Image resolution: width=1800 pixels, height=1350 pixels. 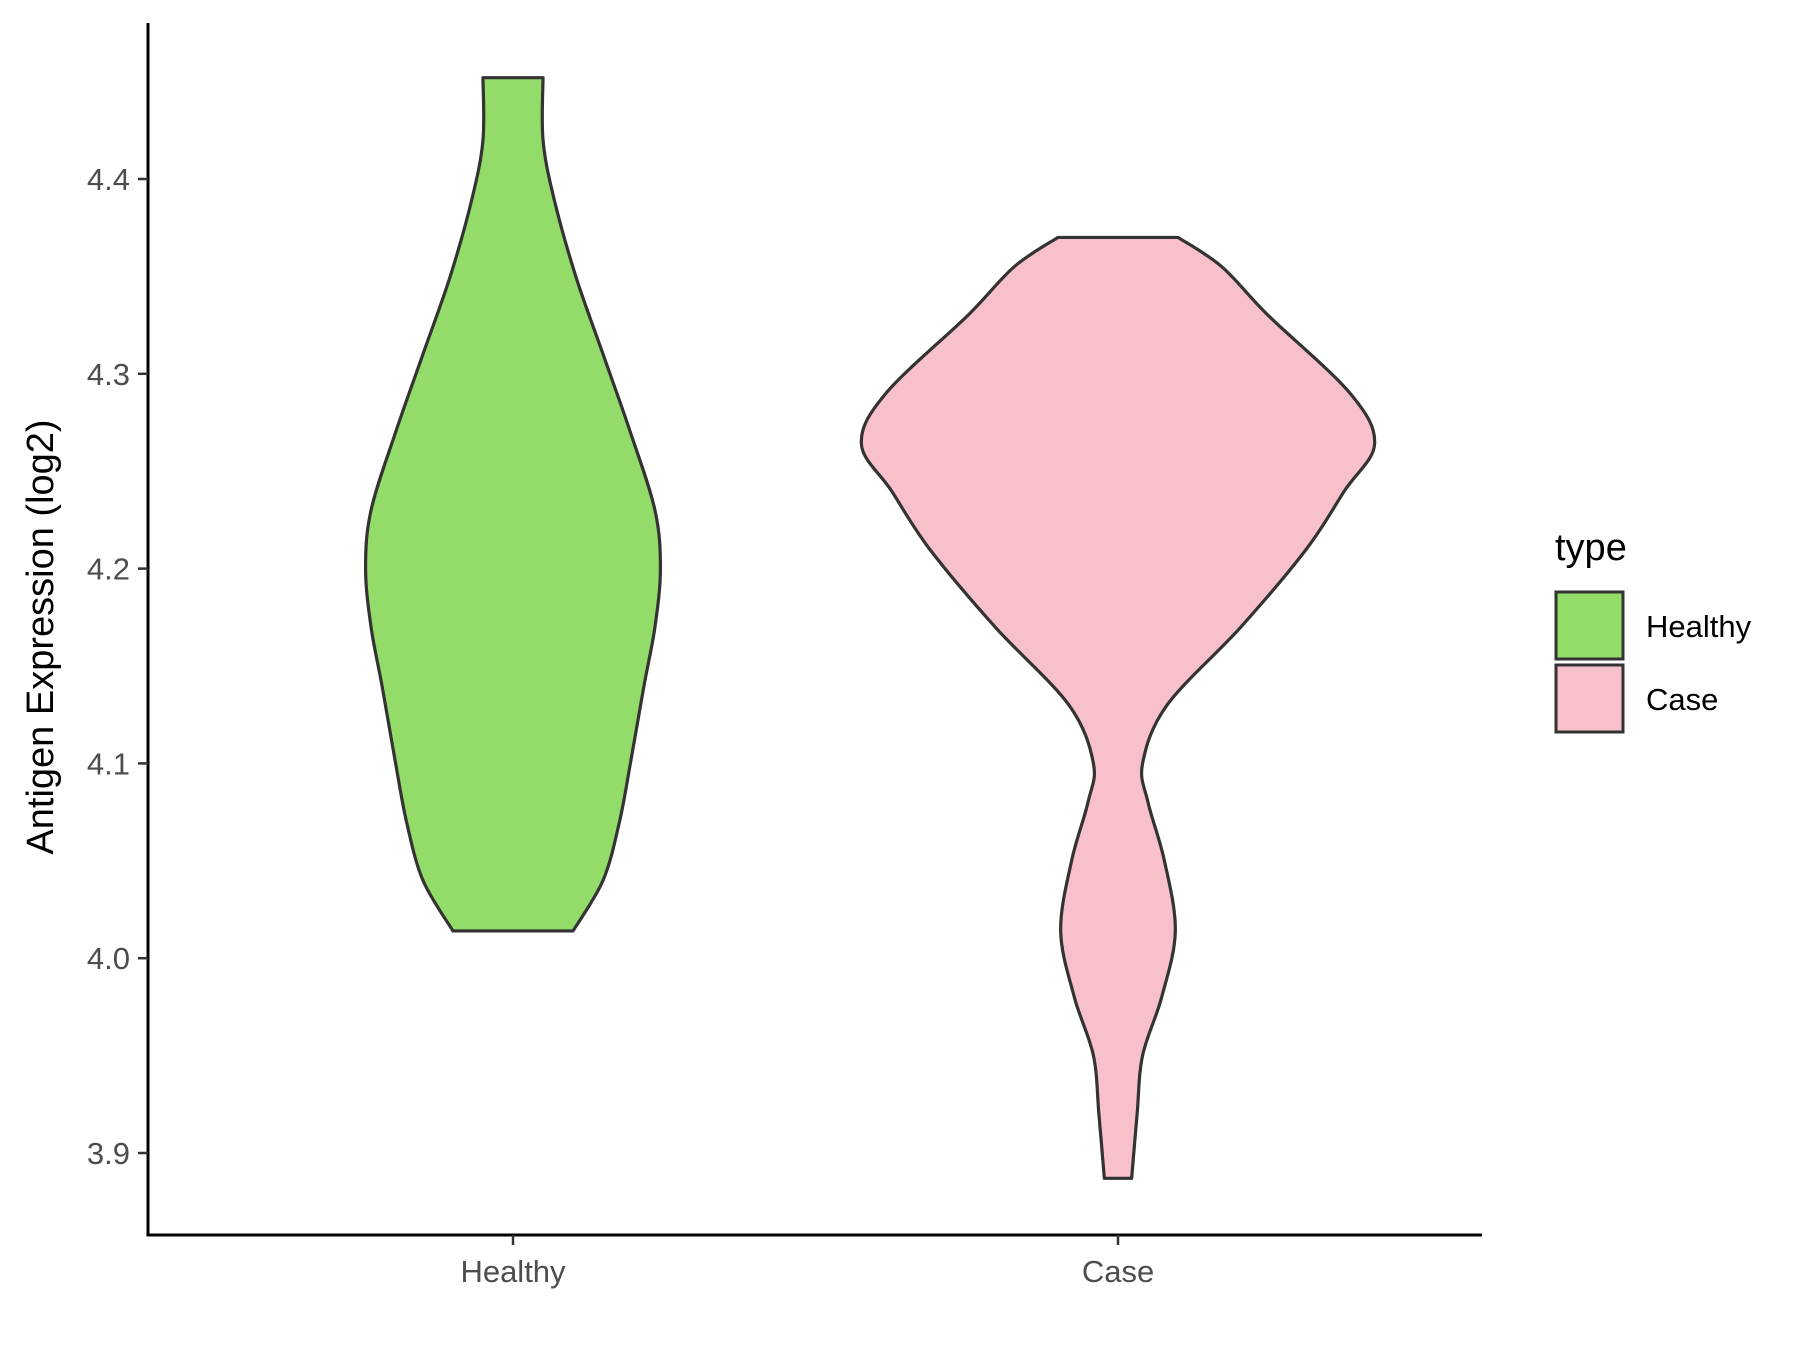 I want to click on legend: type Healthy Case, so click(x=1653, y=630).